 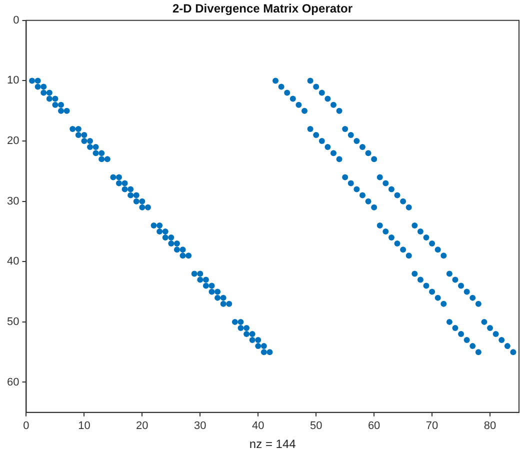 I want to click on chart-title: 2-D Divergence Matrix Operator, so click(x=262, y=9).